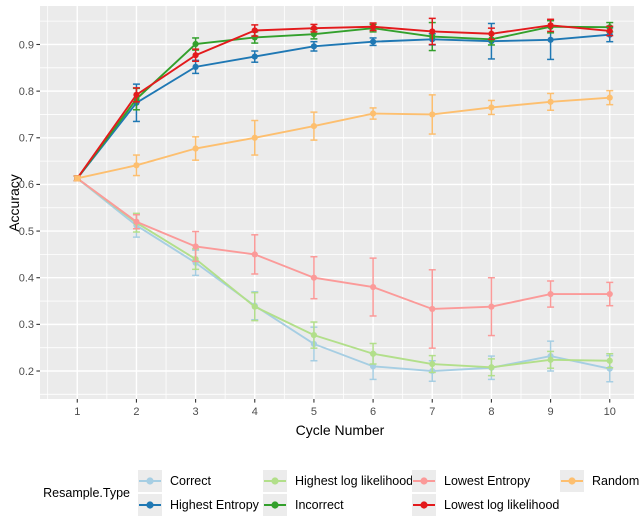 This screenshot has height=522, width=640. What do you see at coordinates (610, 412) in the screenshot?
I see `x-tick-label: 10` at bounding box center [610, 412].